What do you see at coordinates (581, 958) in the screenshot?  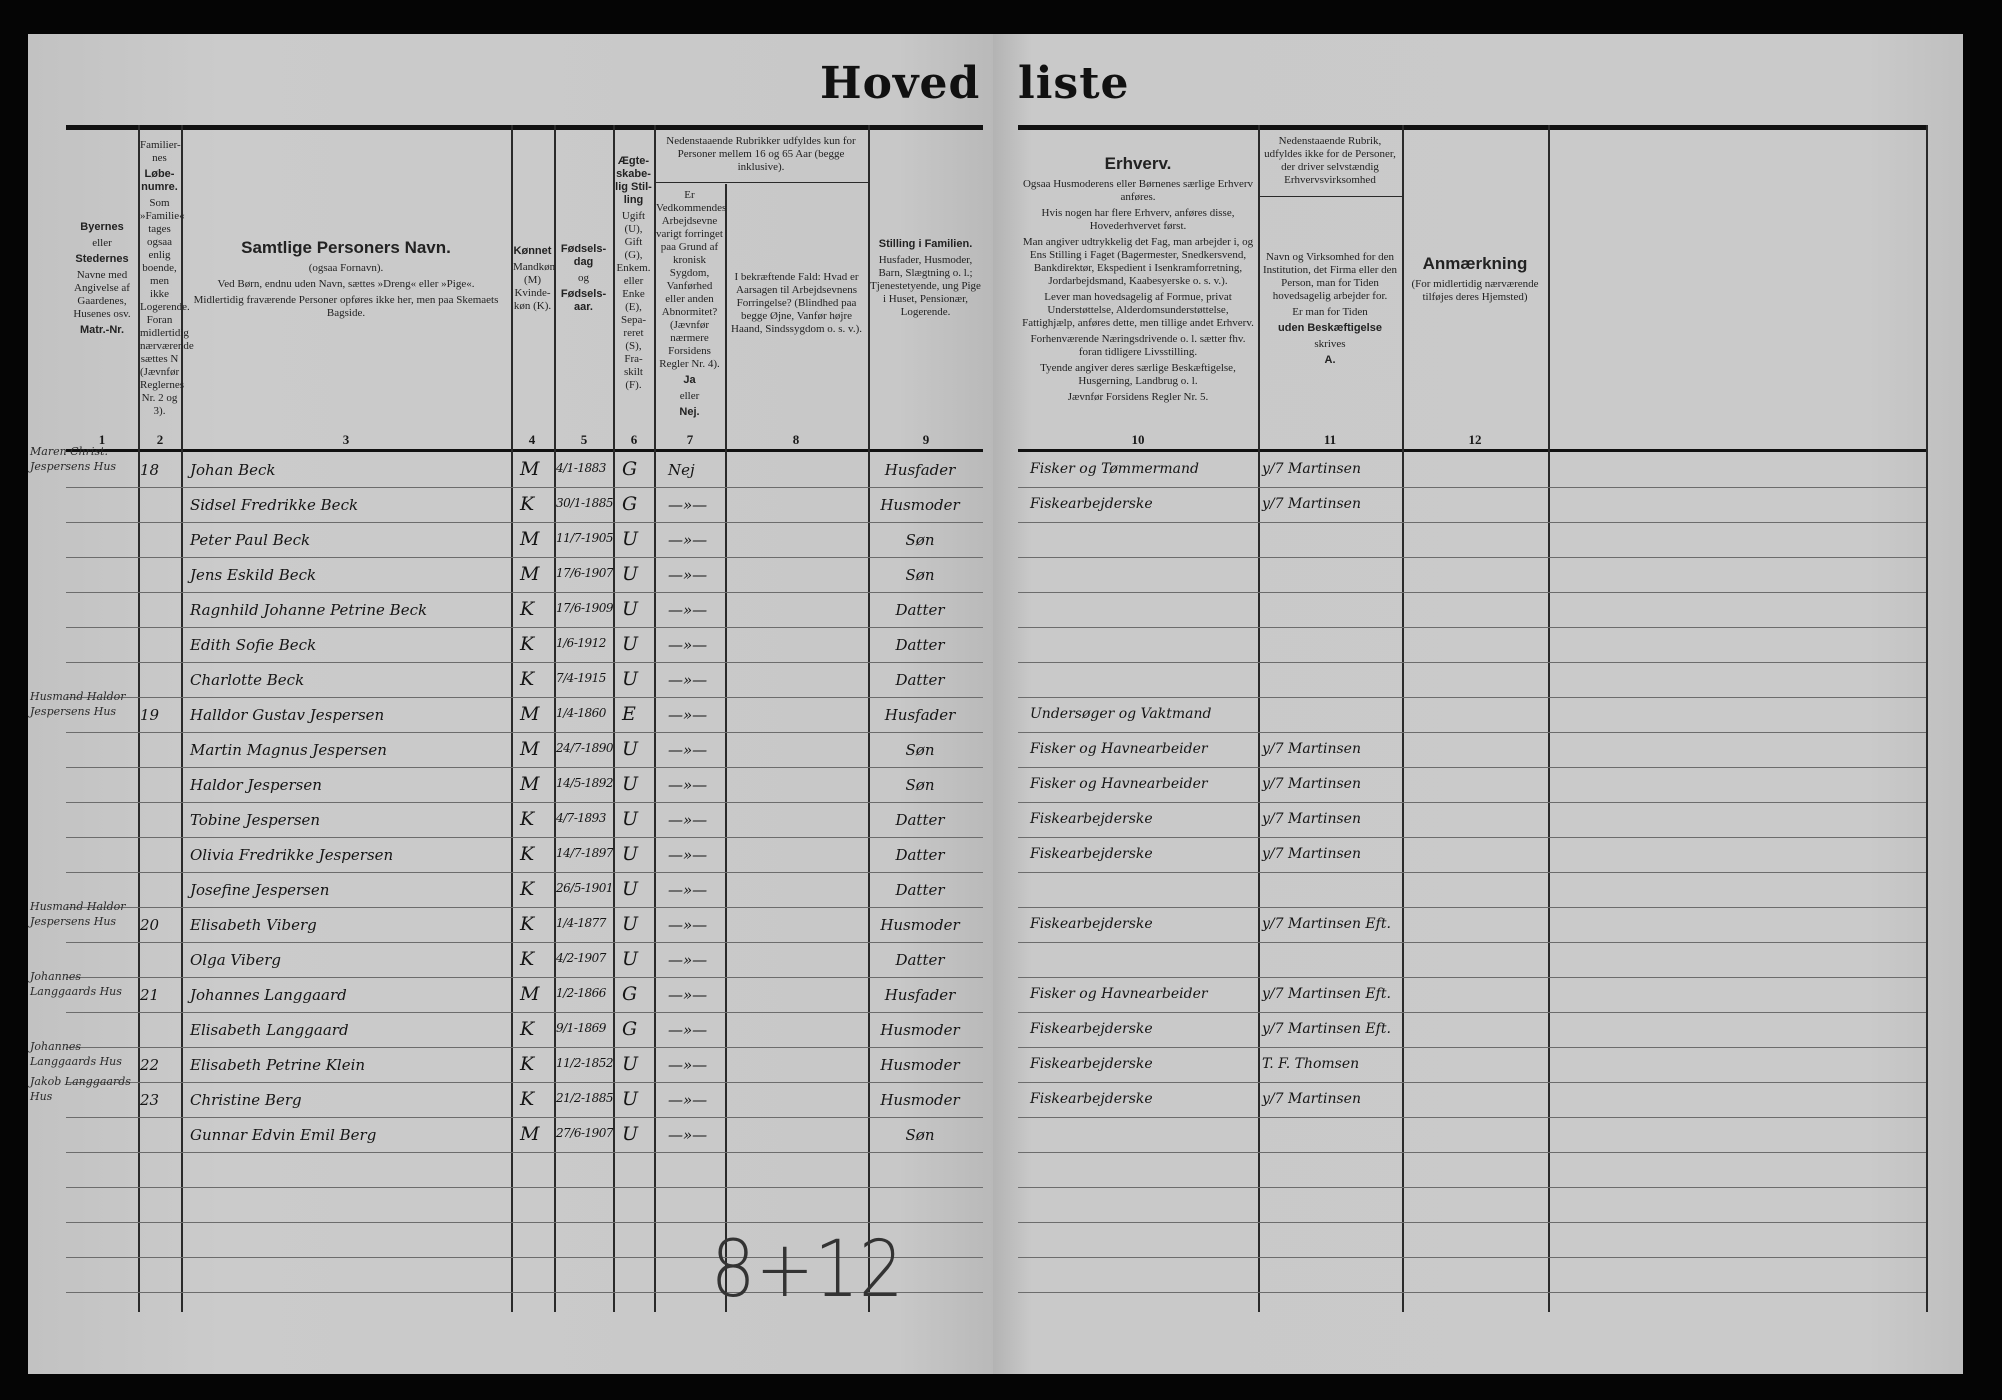 I see `birth-date-cell: 4/2-1907` at bounding box center [581, 958].